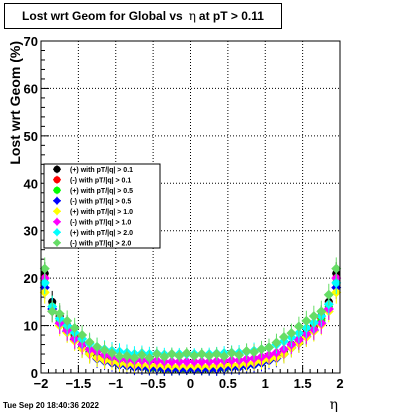 The width and height of the screenshot is (400, 414). I want to click on legend-label: (-) with pT/|q| > 0.1, so click(100, 180).